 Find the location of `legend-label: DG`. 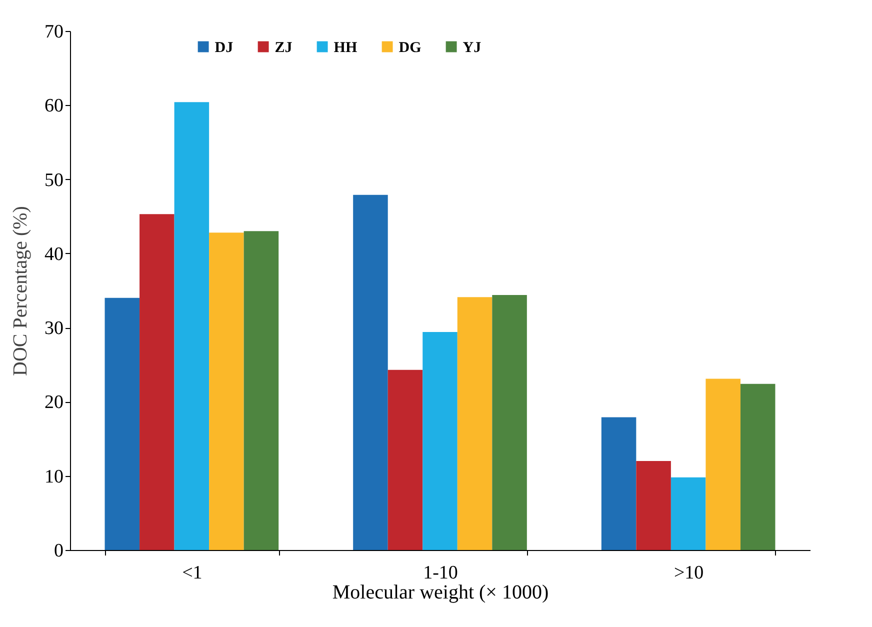

legend-label: DG is located at coordinates (410, 48).